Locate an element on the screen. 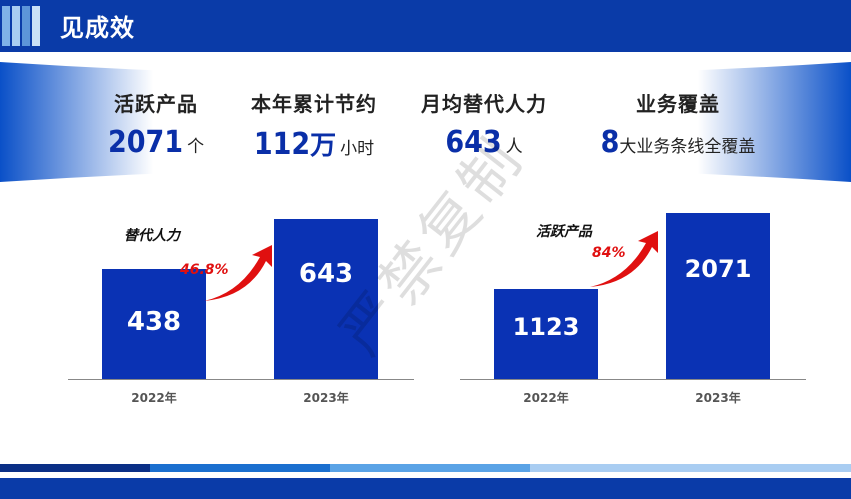 This screenshot has height=499, width=851. bar-2022: 438 is located at coordinates (154, 324).